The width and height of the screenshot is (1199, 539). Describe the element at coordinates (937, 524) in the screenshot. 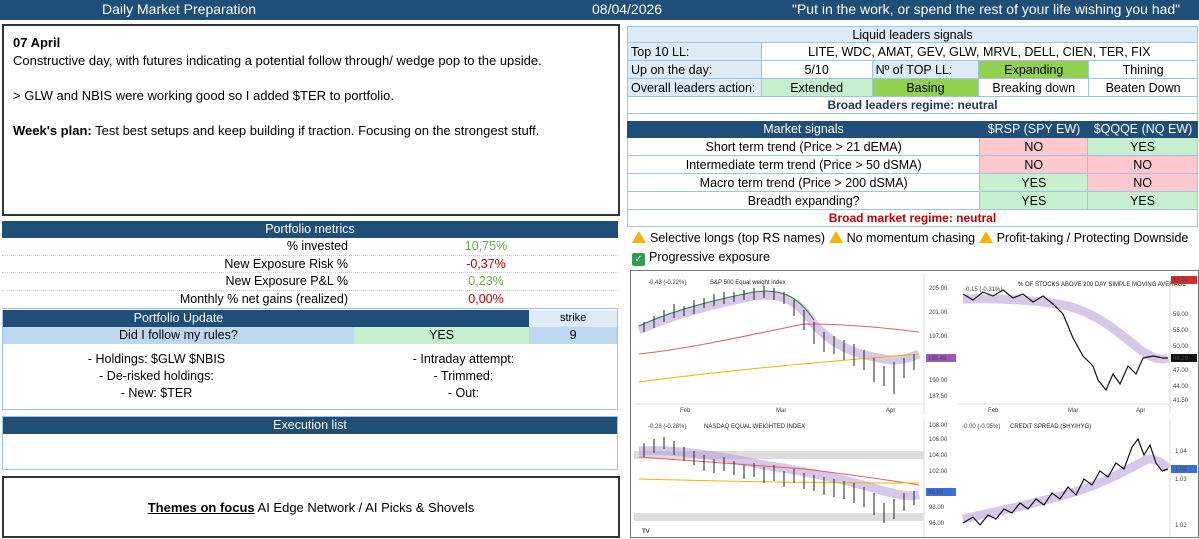

I see `ytick: 96.00` at that location.